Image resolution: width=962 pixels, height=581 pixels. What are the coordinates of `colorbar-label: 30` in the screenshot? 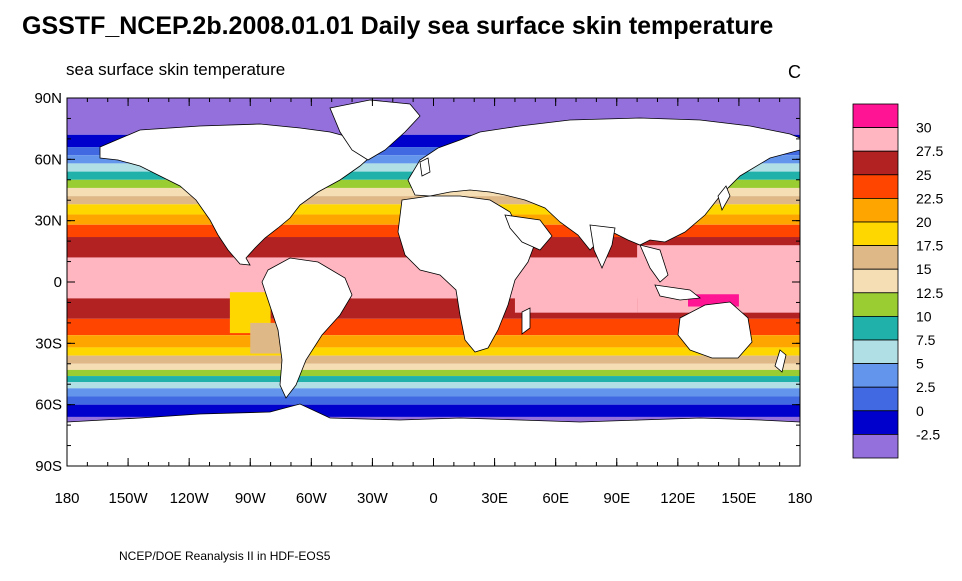 It's located at (924, 128).